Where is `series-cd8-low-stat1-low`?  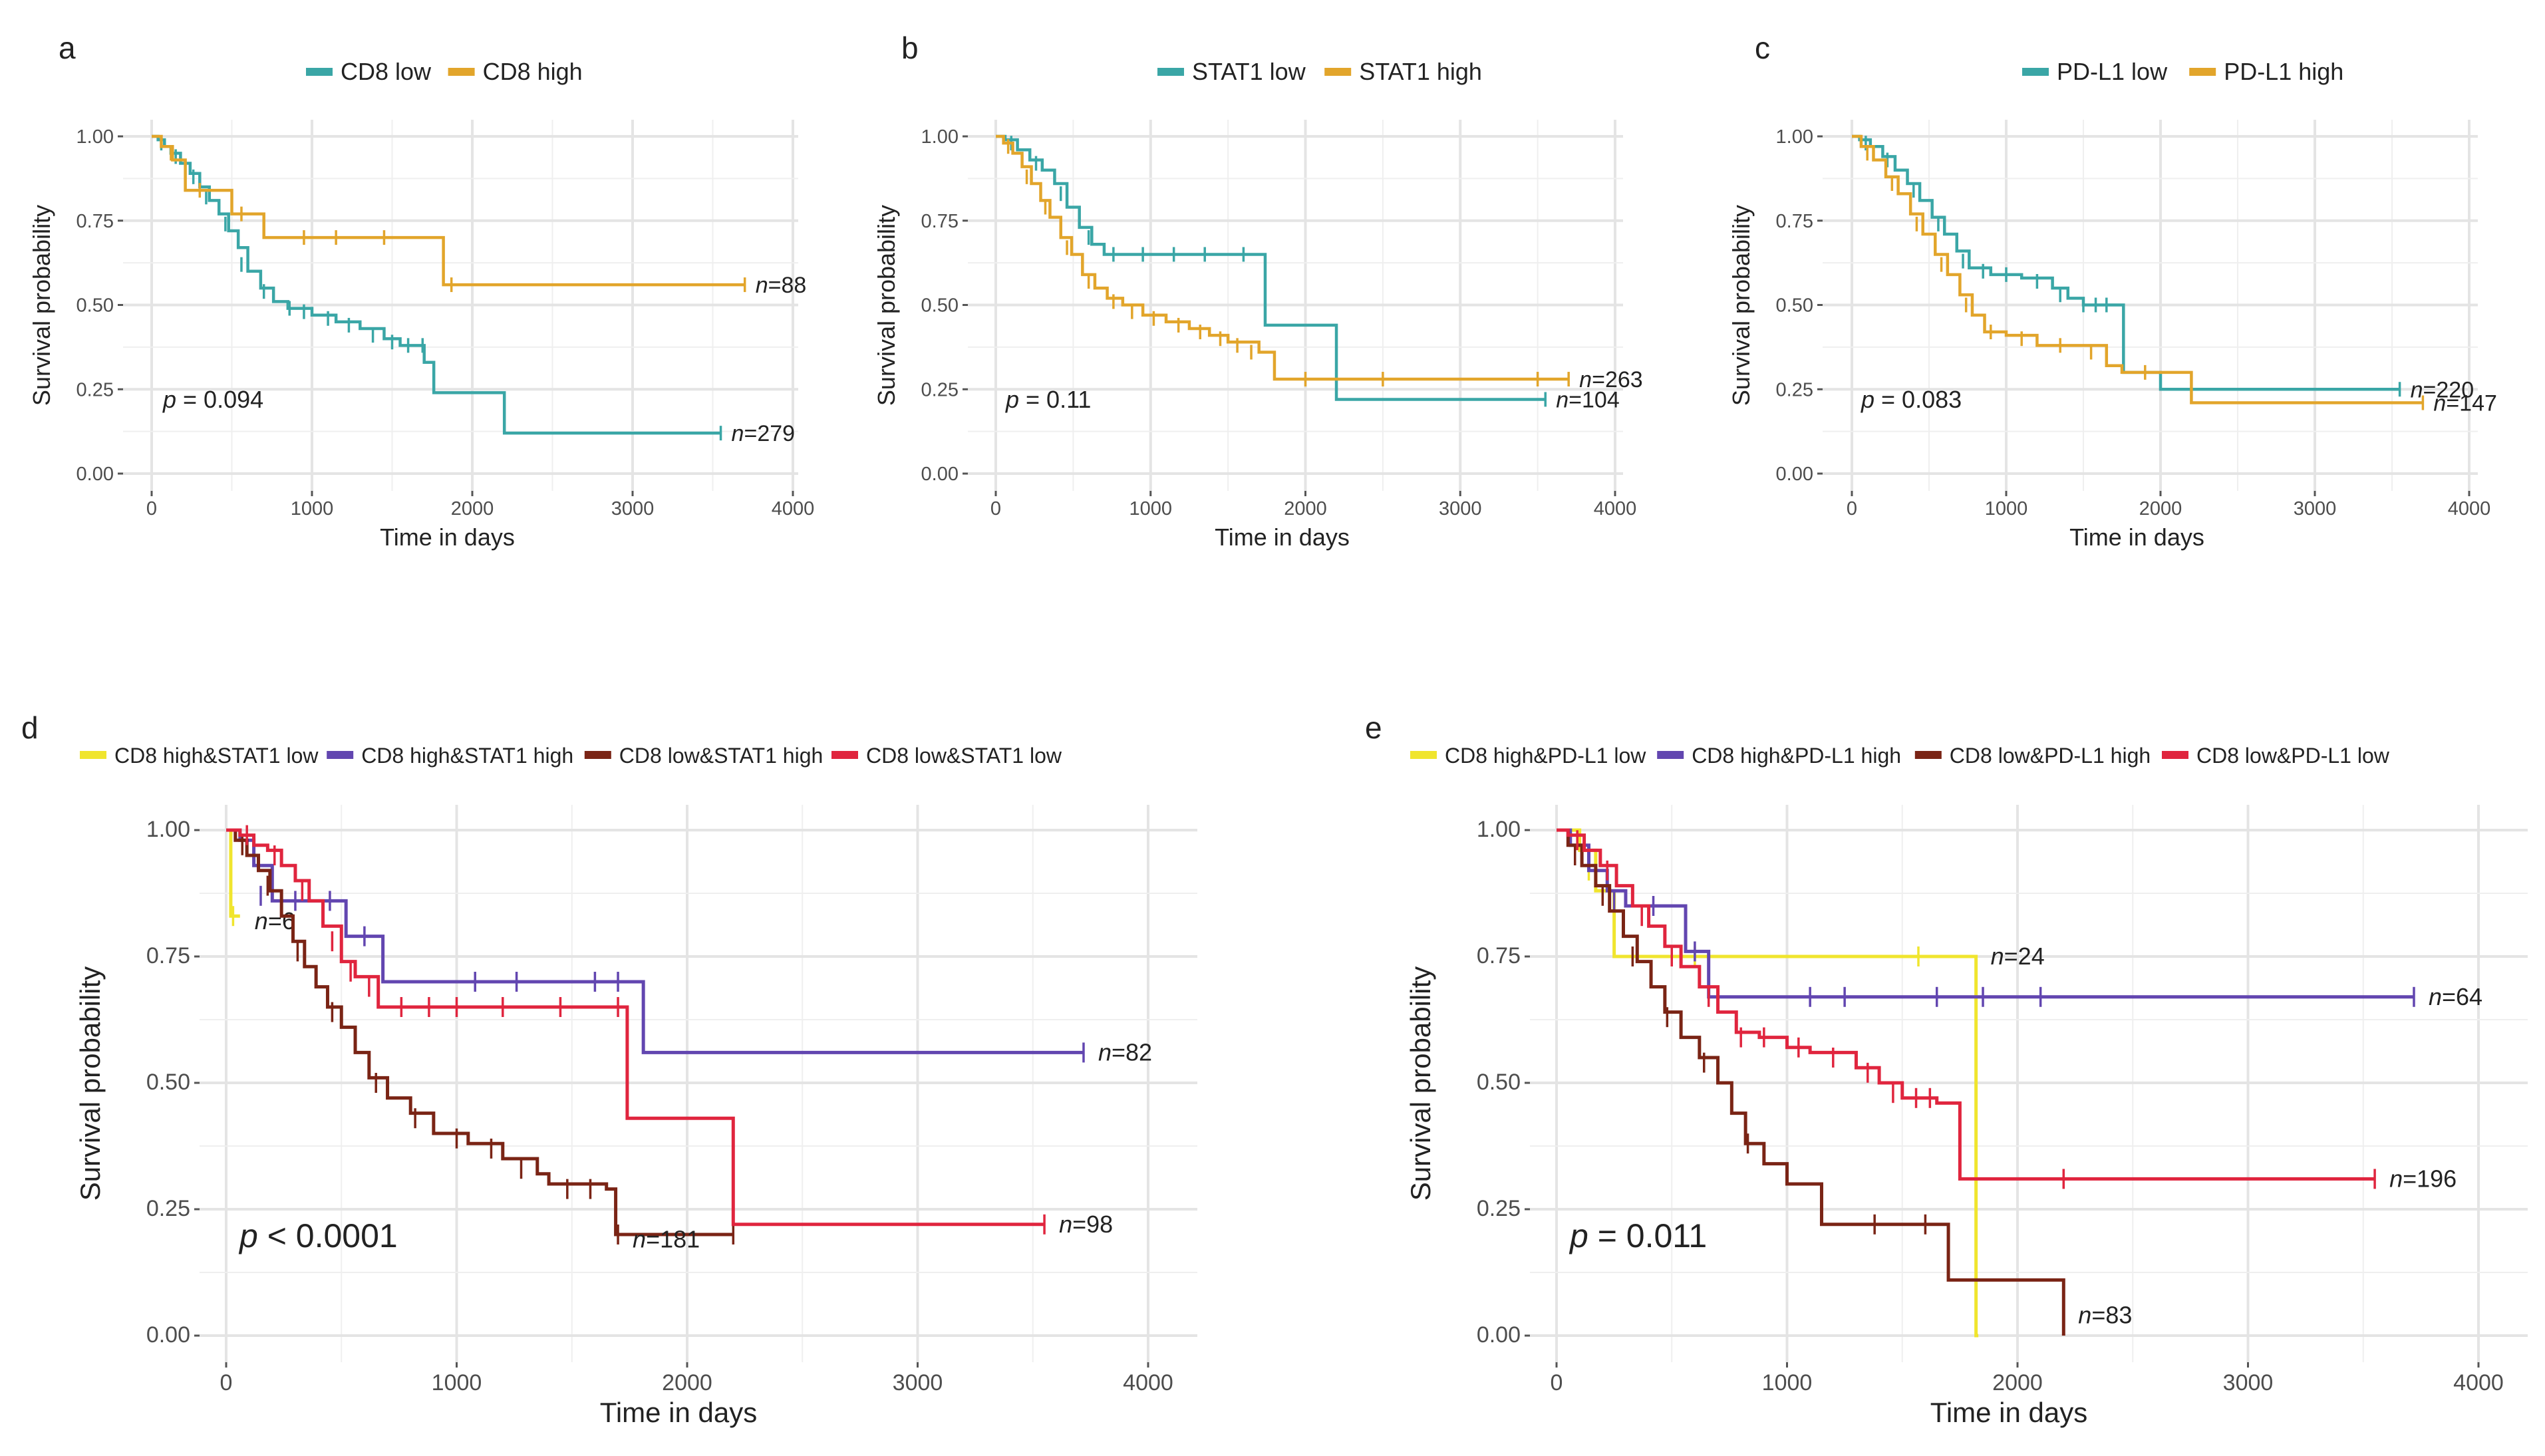 series-cd8-low-stat1-low is located at coordinates (636, 1030).